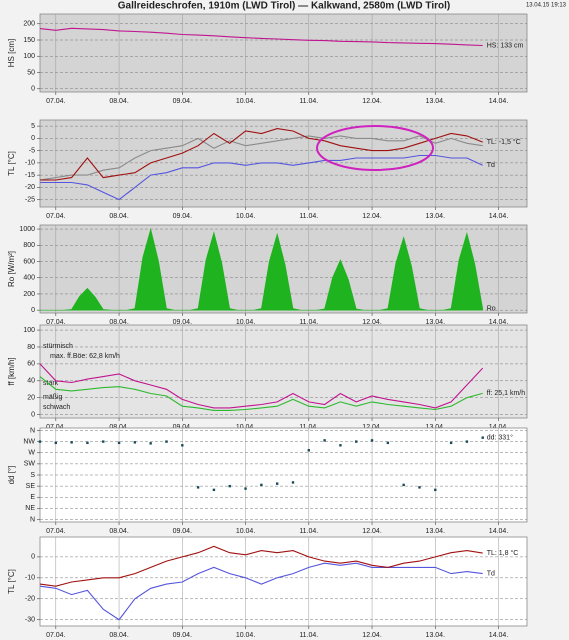 Image resolution: width=569 pixels, height=640 pixels. I want to click on y-axis-label: HS [cm], so click(11, 53).